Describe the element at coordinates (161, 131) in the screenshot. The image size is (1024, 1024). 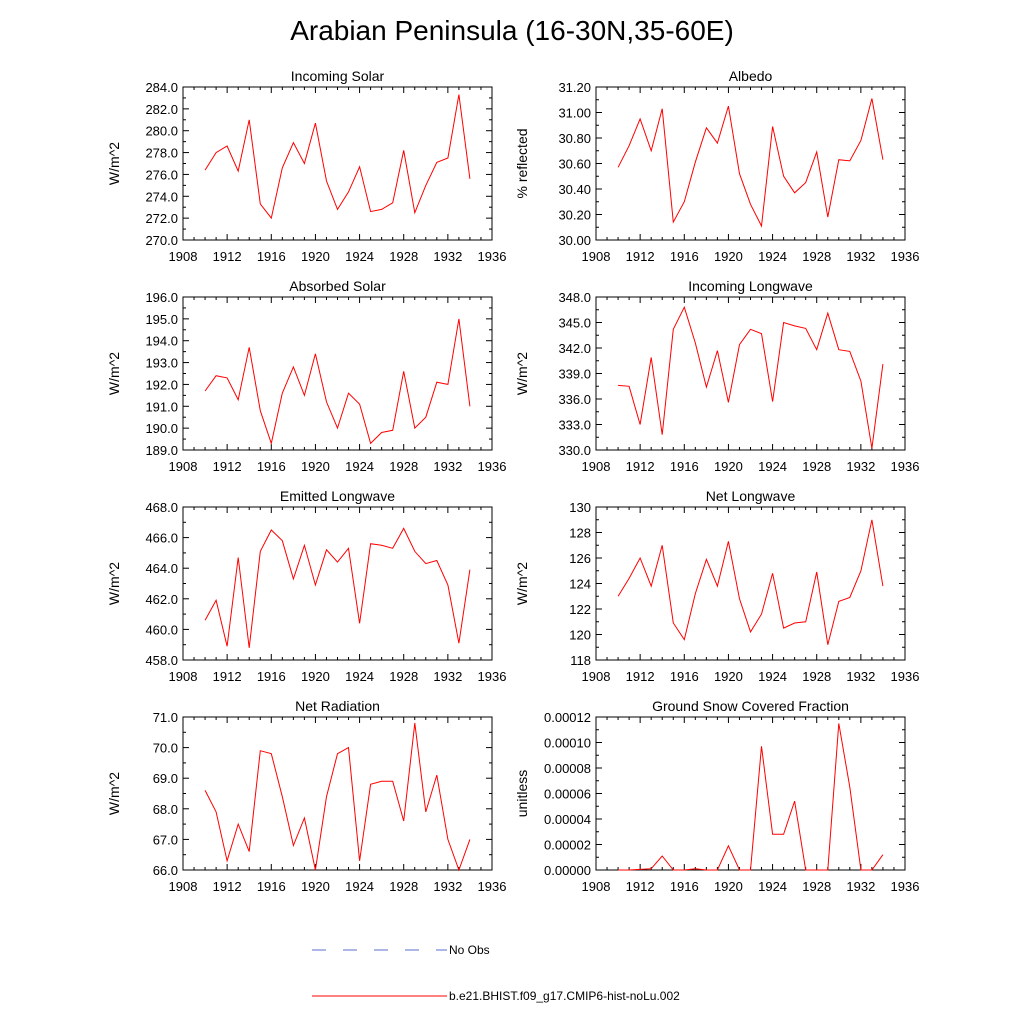
I see `y-tick-label: 280.0` at that location.